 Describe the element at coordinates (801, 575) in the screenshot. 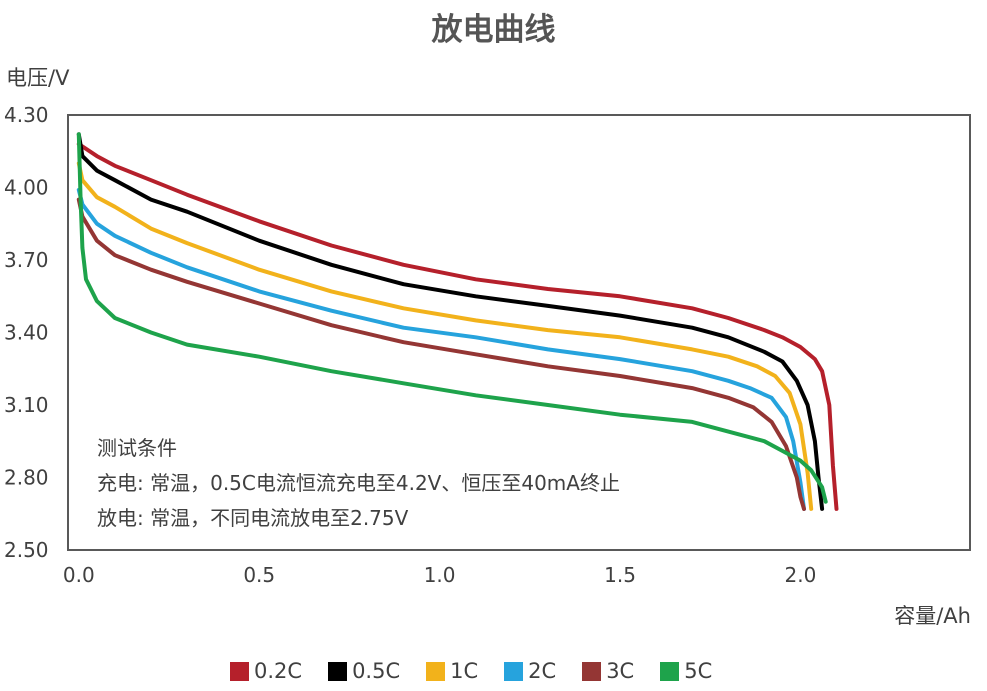

I see `x-tick-label: 2.0` at that location.